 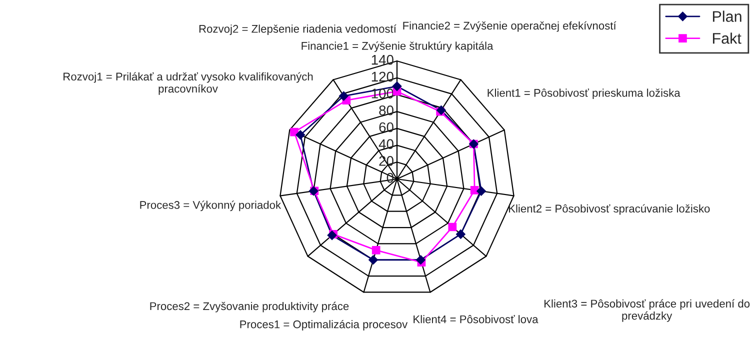 I want to click on spoke-label: Klient1 = Pôsobivosť prieskuma ložiska, so click(x=584, y=93).